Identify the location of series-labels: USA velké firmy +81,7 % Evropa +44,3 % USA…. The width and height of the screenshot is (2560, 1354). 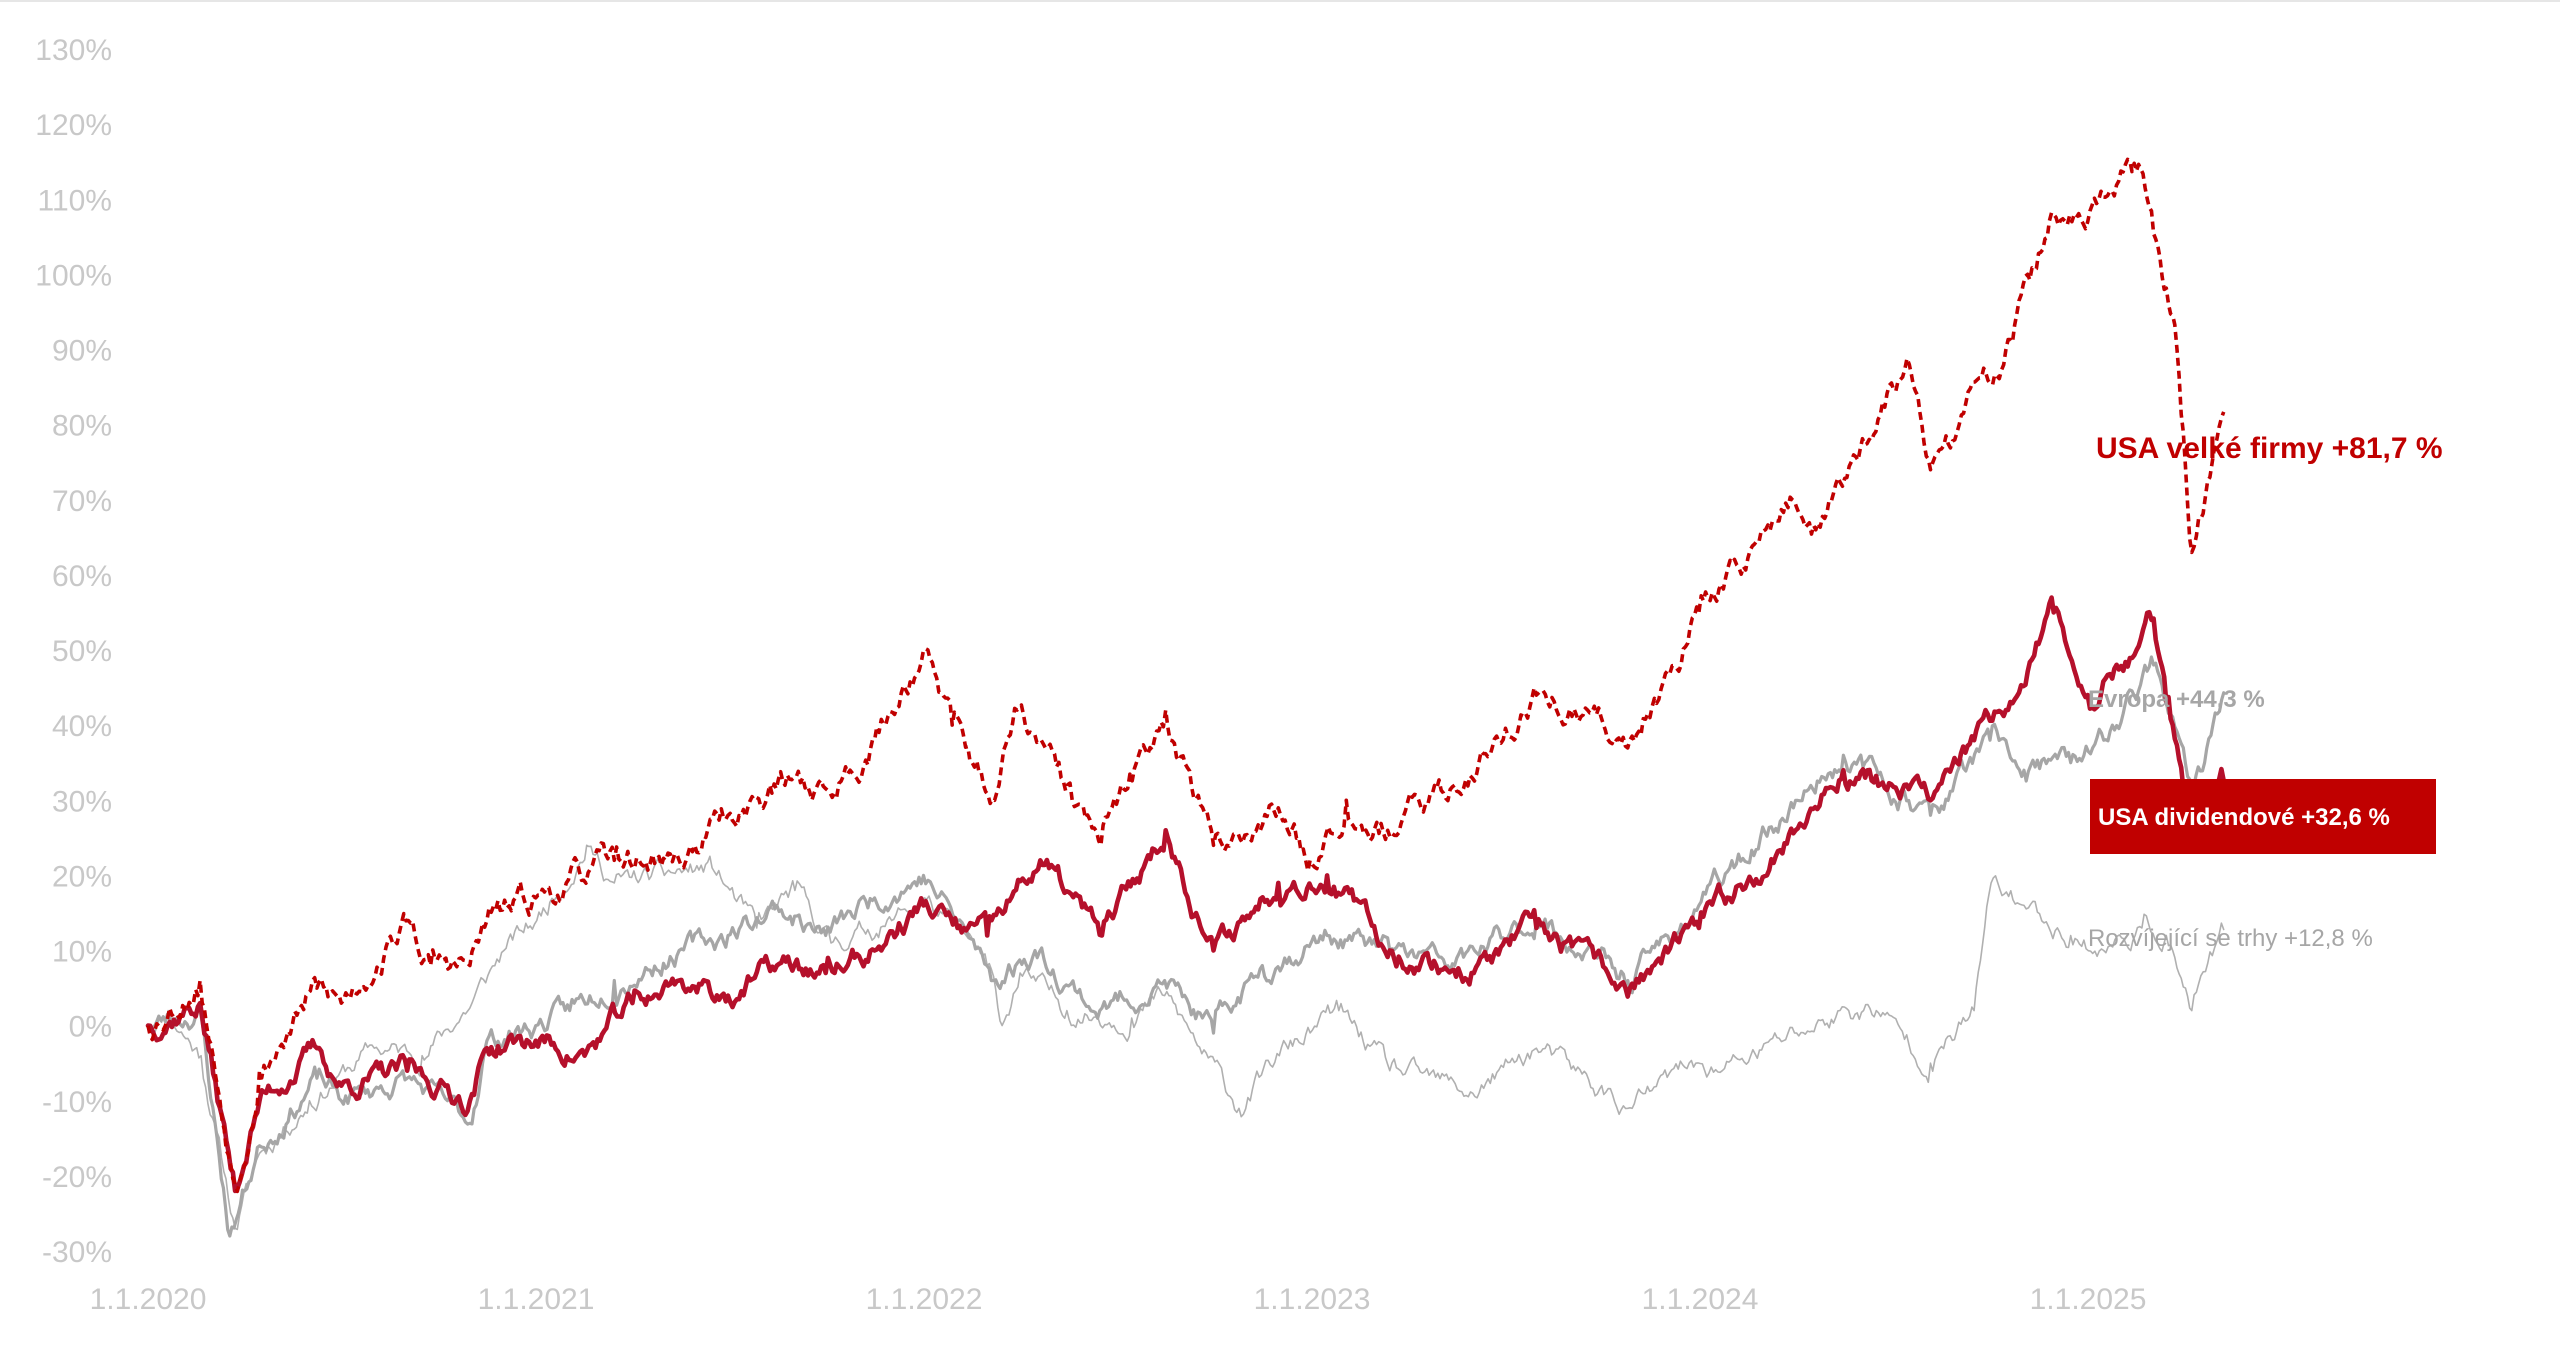
(2265, 692).